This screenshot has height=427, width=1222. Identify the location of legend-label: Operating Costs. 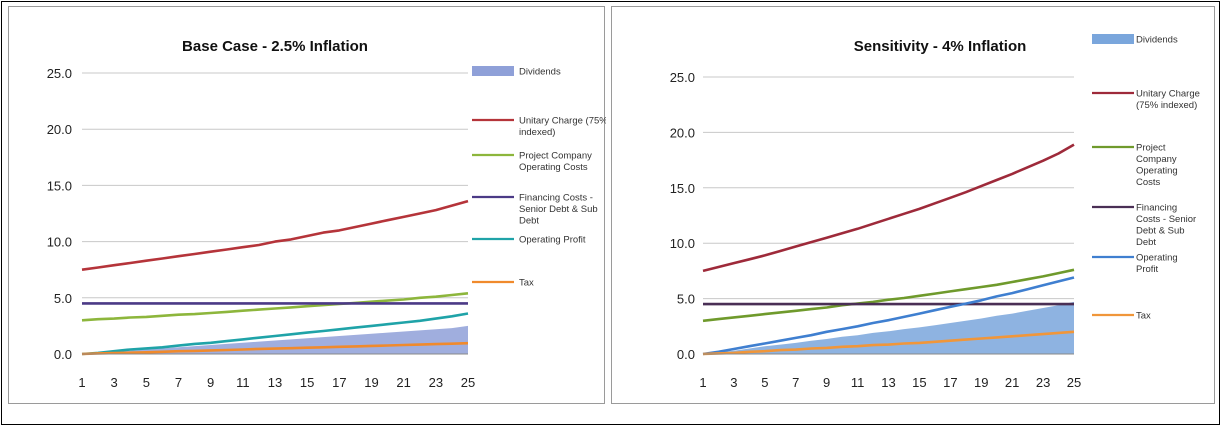
(553, 167).